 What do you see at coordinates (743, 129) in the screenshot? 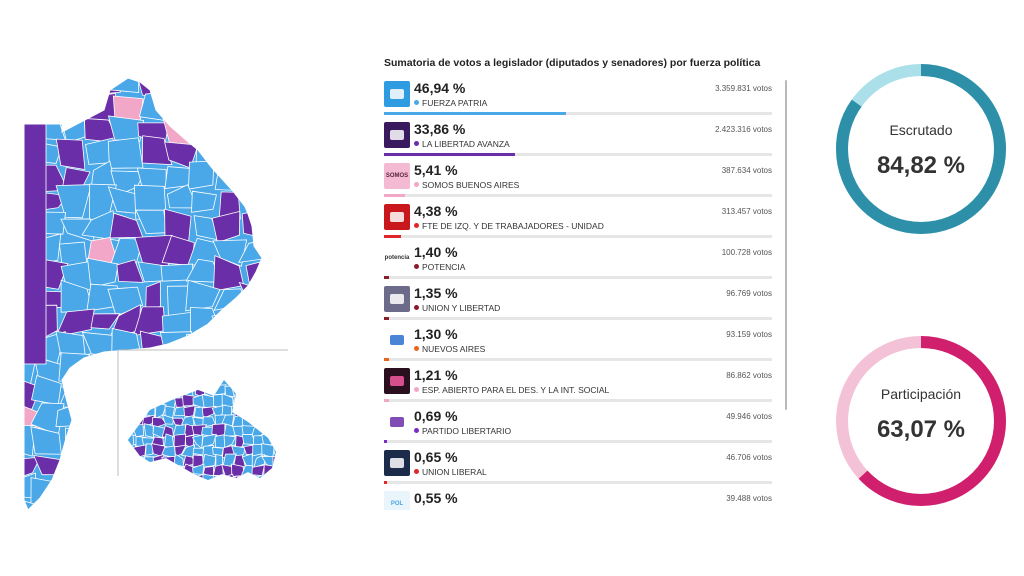
I see `party-votes: 2.423.316 votos` at bounding box center [743, 129].